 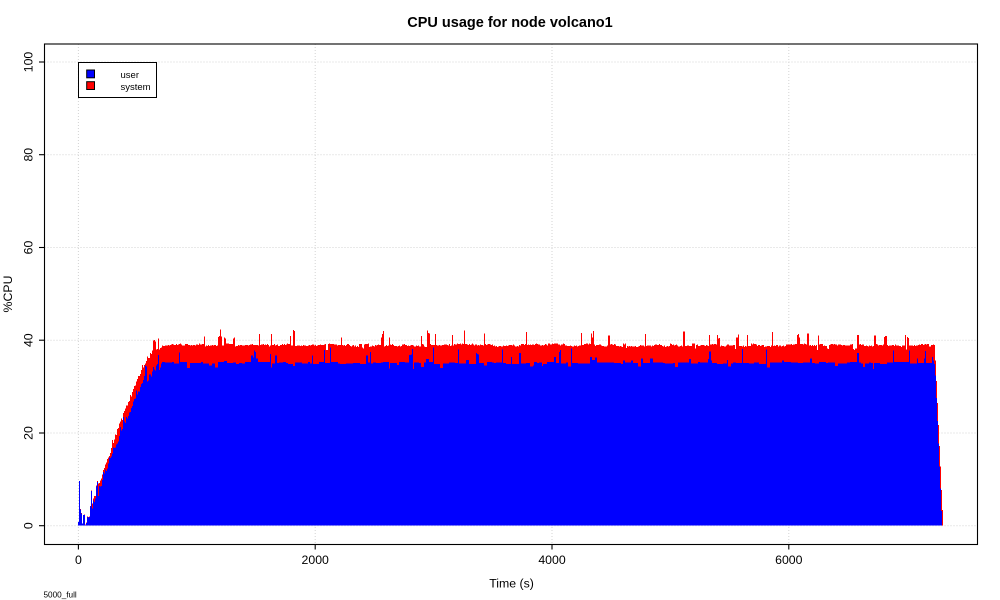 I want to click on svg-text: 6000, so click(x=789, y=560).